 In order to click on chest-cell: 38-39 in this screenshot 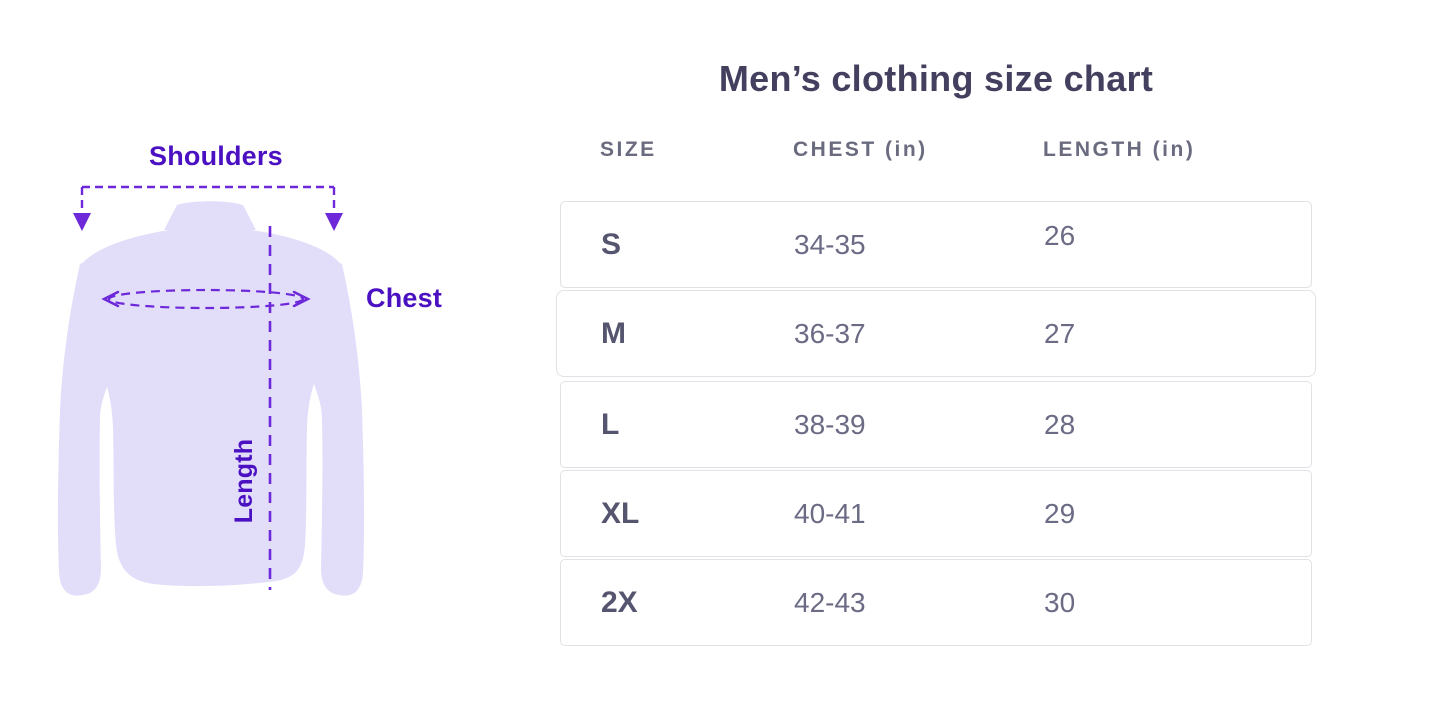, I will do `click(830, 424)`.